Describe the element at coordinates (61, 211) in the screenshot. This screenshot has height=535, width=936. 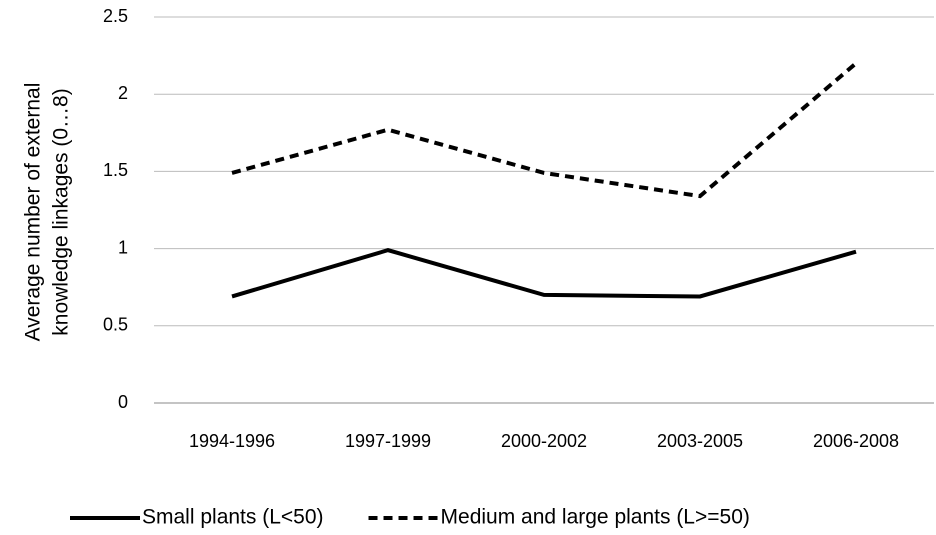
I see `y-axis-label: knowledge linkages (0…8)` at that location.